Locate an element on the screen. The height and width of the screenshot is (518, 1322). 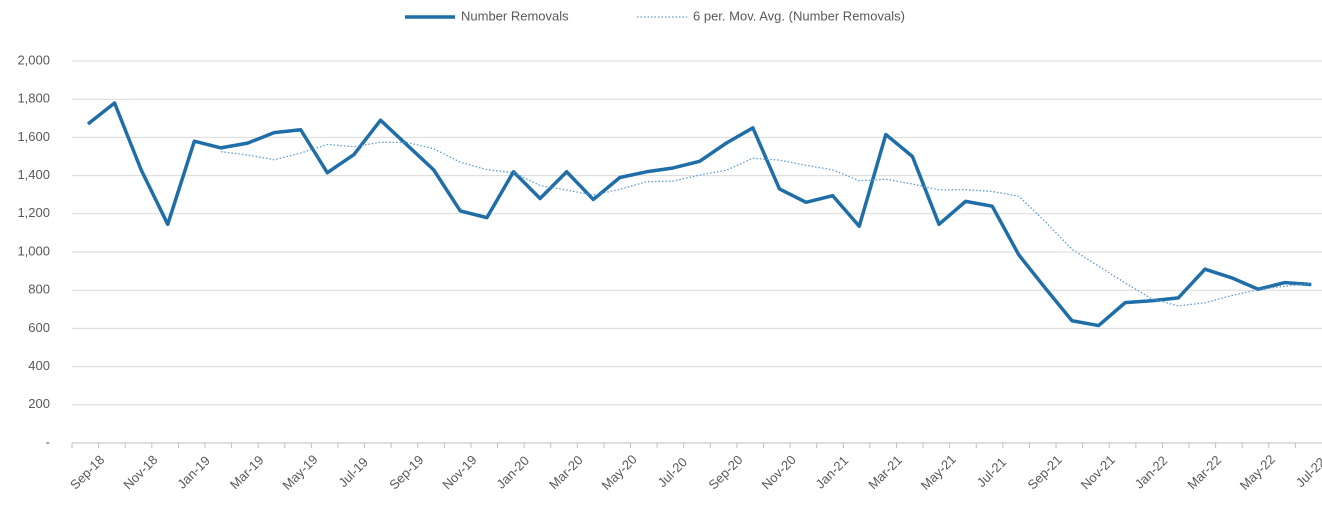
x-tick-label: Jan-22 is located at coordinates (1151, 472).